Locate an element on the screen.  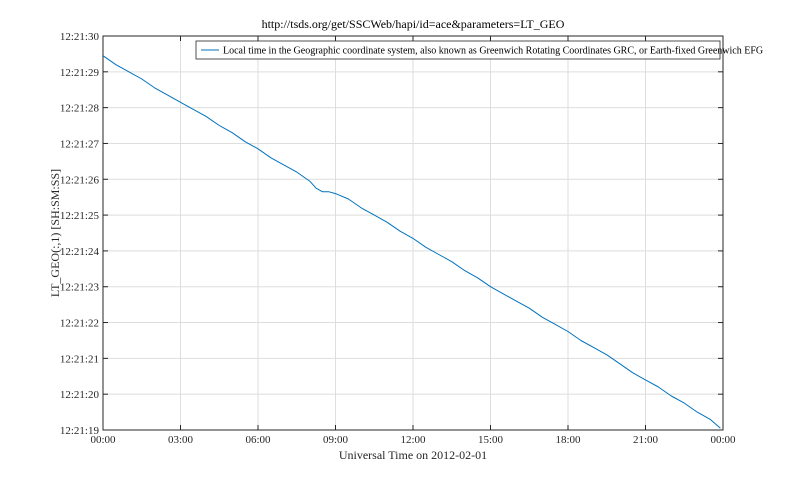
y-tick-label: 12:21:27 is located at coordinates (80, 144).